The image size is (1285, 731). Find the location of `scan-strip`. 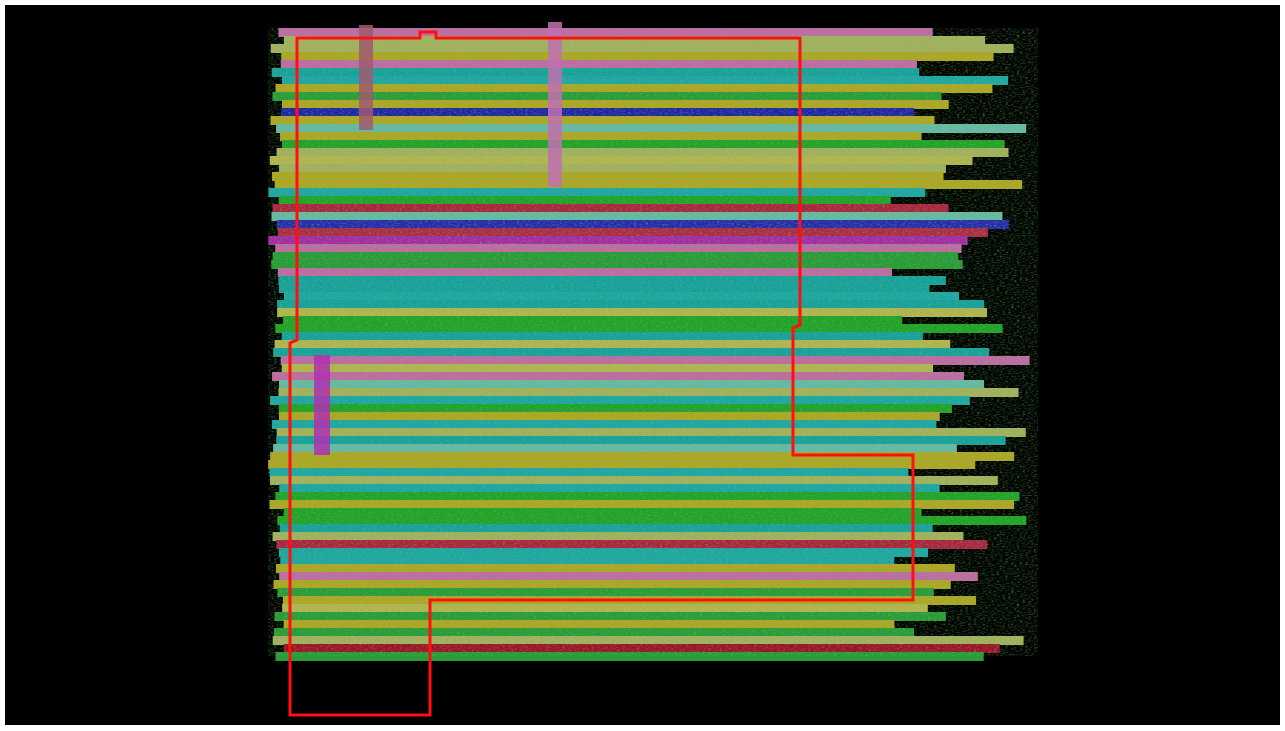

scan-strip is located at coordinates (629, 656).